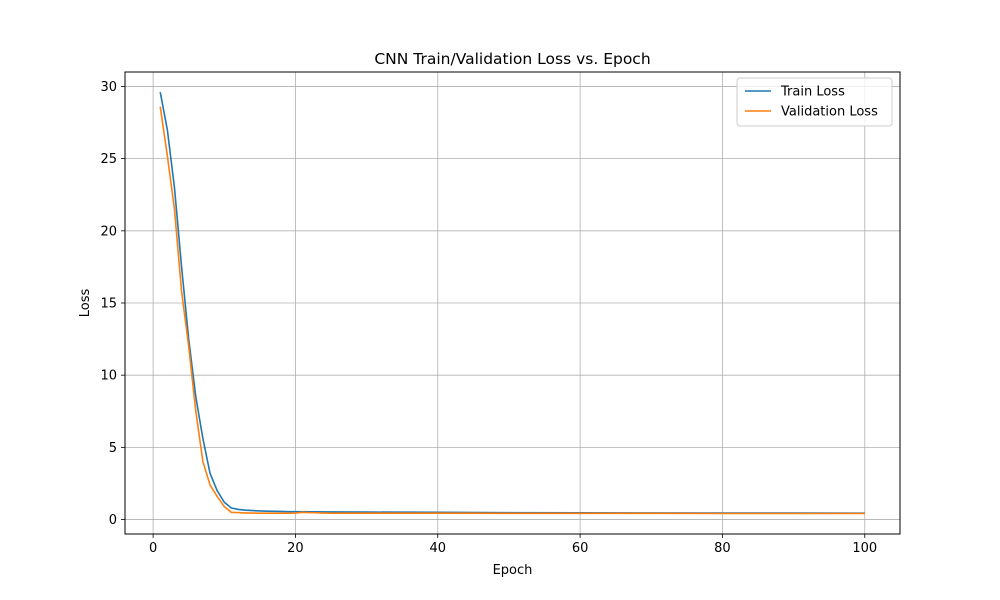  What do you see at coordinates (864, 548) in the screenshot?
I see `x-tick-label: 100` at bounding box center [864, 548].